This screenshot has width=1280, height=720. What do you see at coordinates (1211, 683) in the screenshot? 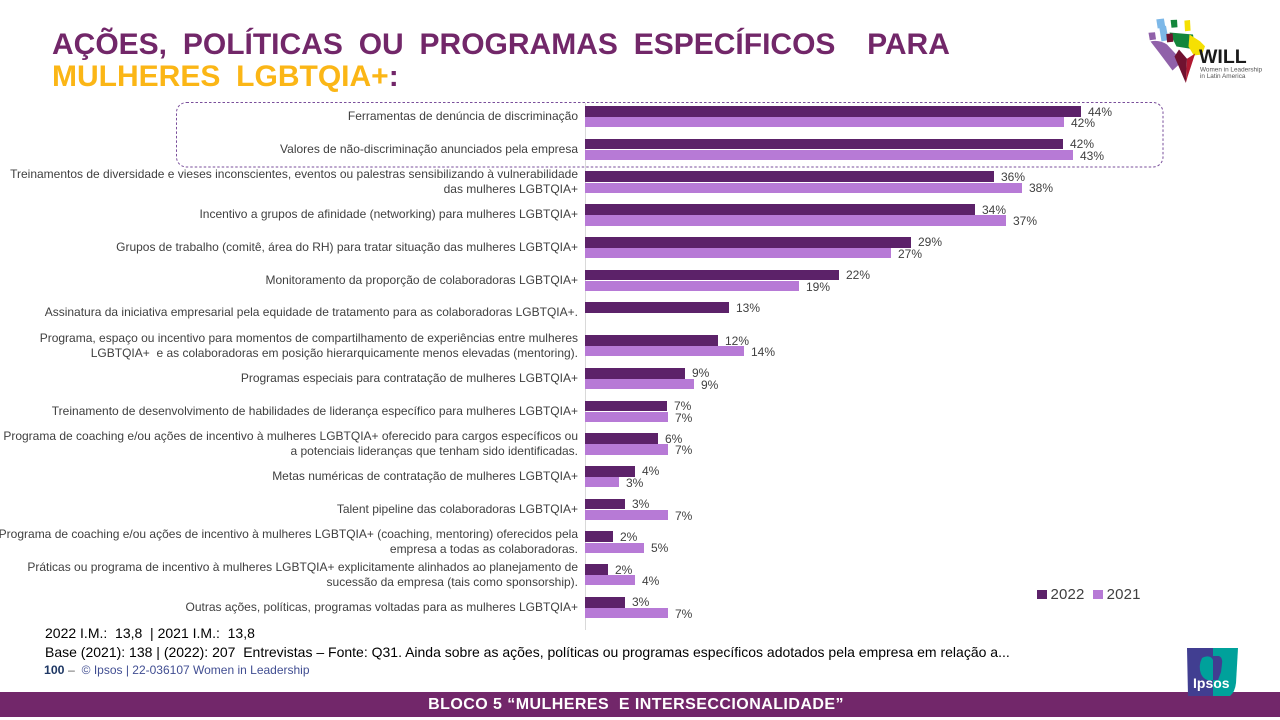
I see `svg-text: Ipsos` at bounding box center [1211, 683].